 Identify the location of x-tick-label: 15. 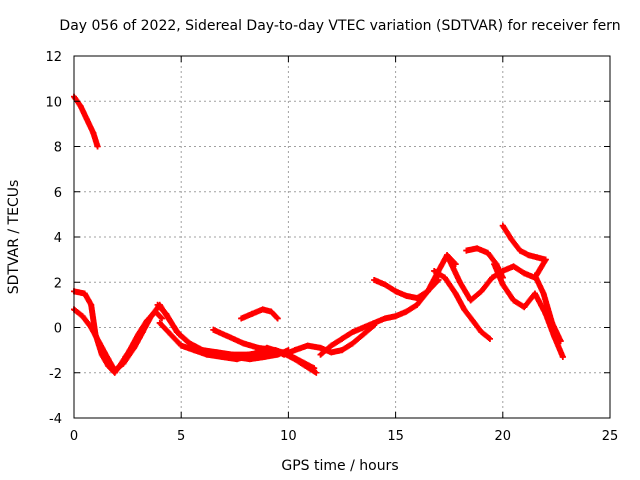
(395, 436).